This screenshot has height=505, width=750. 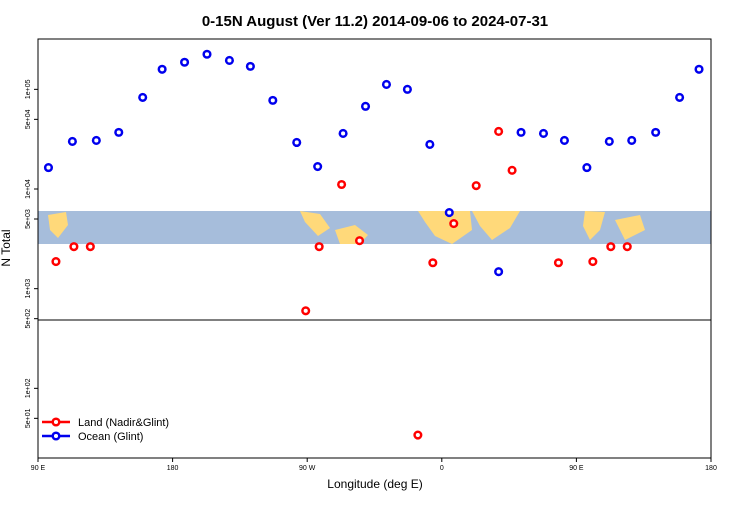 What do you see at coordinates (374, 227) in the screenshot?
I see `map-strip` at bounding box center [374, 227].